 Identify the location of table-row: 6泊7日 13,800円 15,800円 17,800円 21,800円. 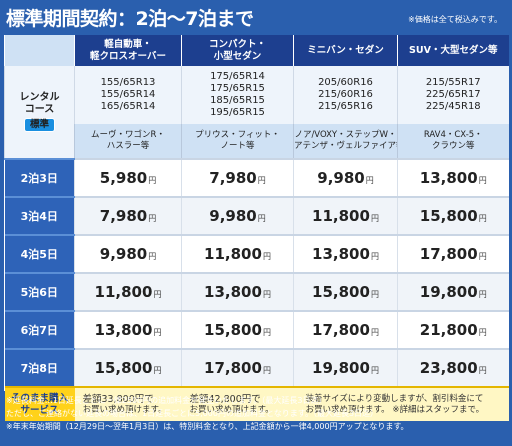
(256, 329).